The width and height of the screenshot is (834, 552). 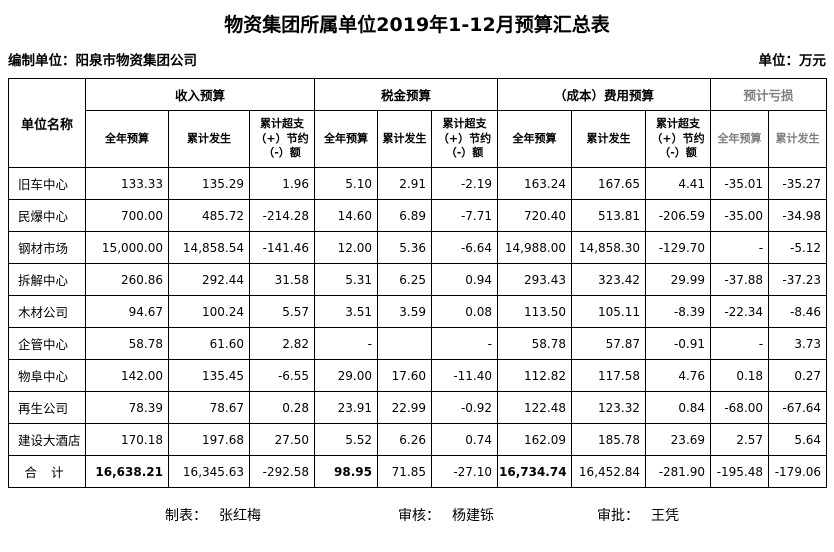 I want to click on value-cell: -68.00, so click(x=740, y=407).